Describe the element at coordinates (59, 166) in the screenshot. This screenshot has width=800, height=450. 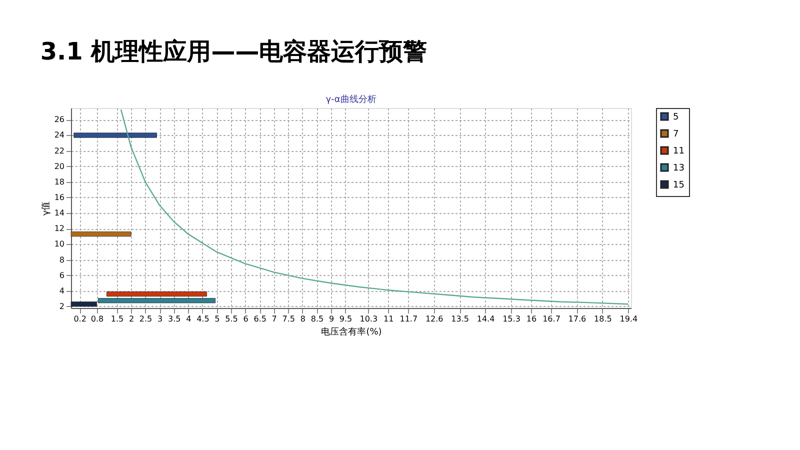
I see `y-tick-label: 20` at that location.